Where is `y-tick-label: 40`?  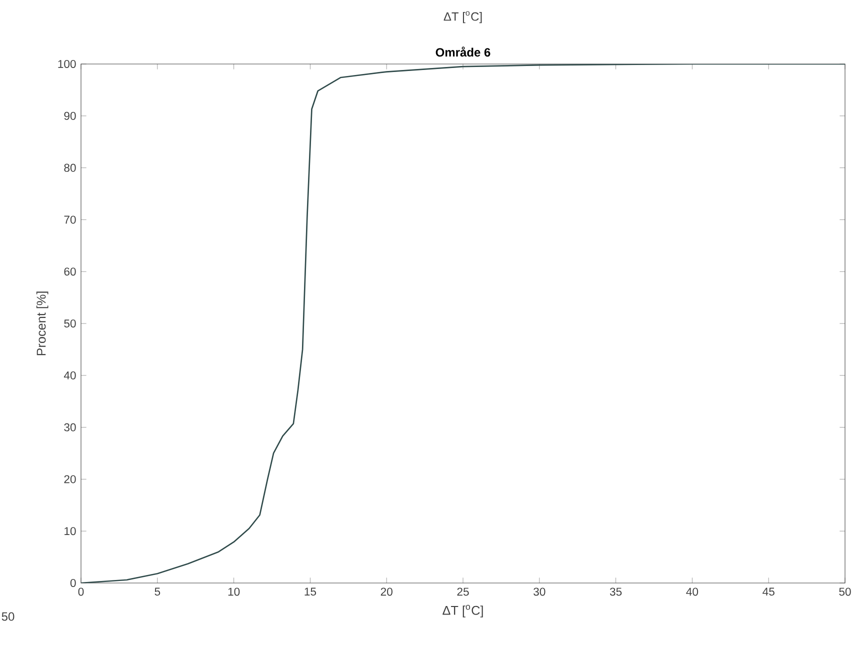
y-tick-label: 40 is located at coordinates (70, 375).